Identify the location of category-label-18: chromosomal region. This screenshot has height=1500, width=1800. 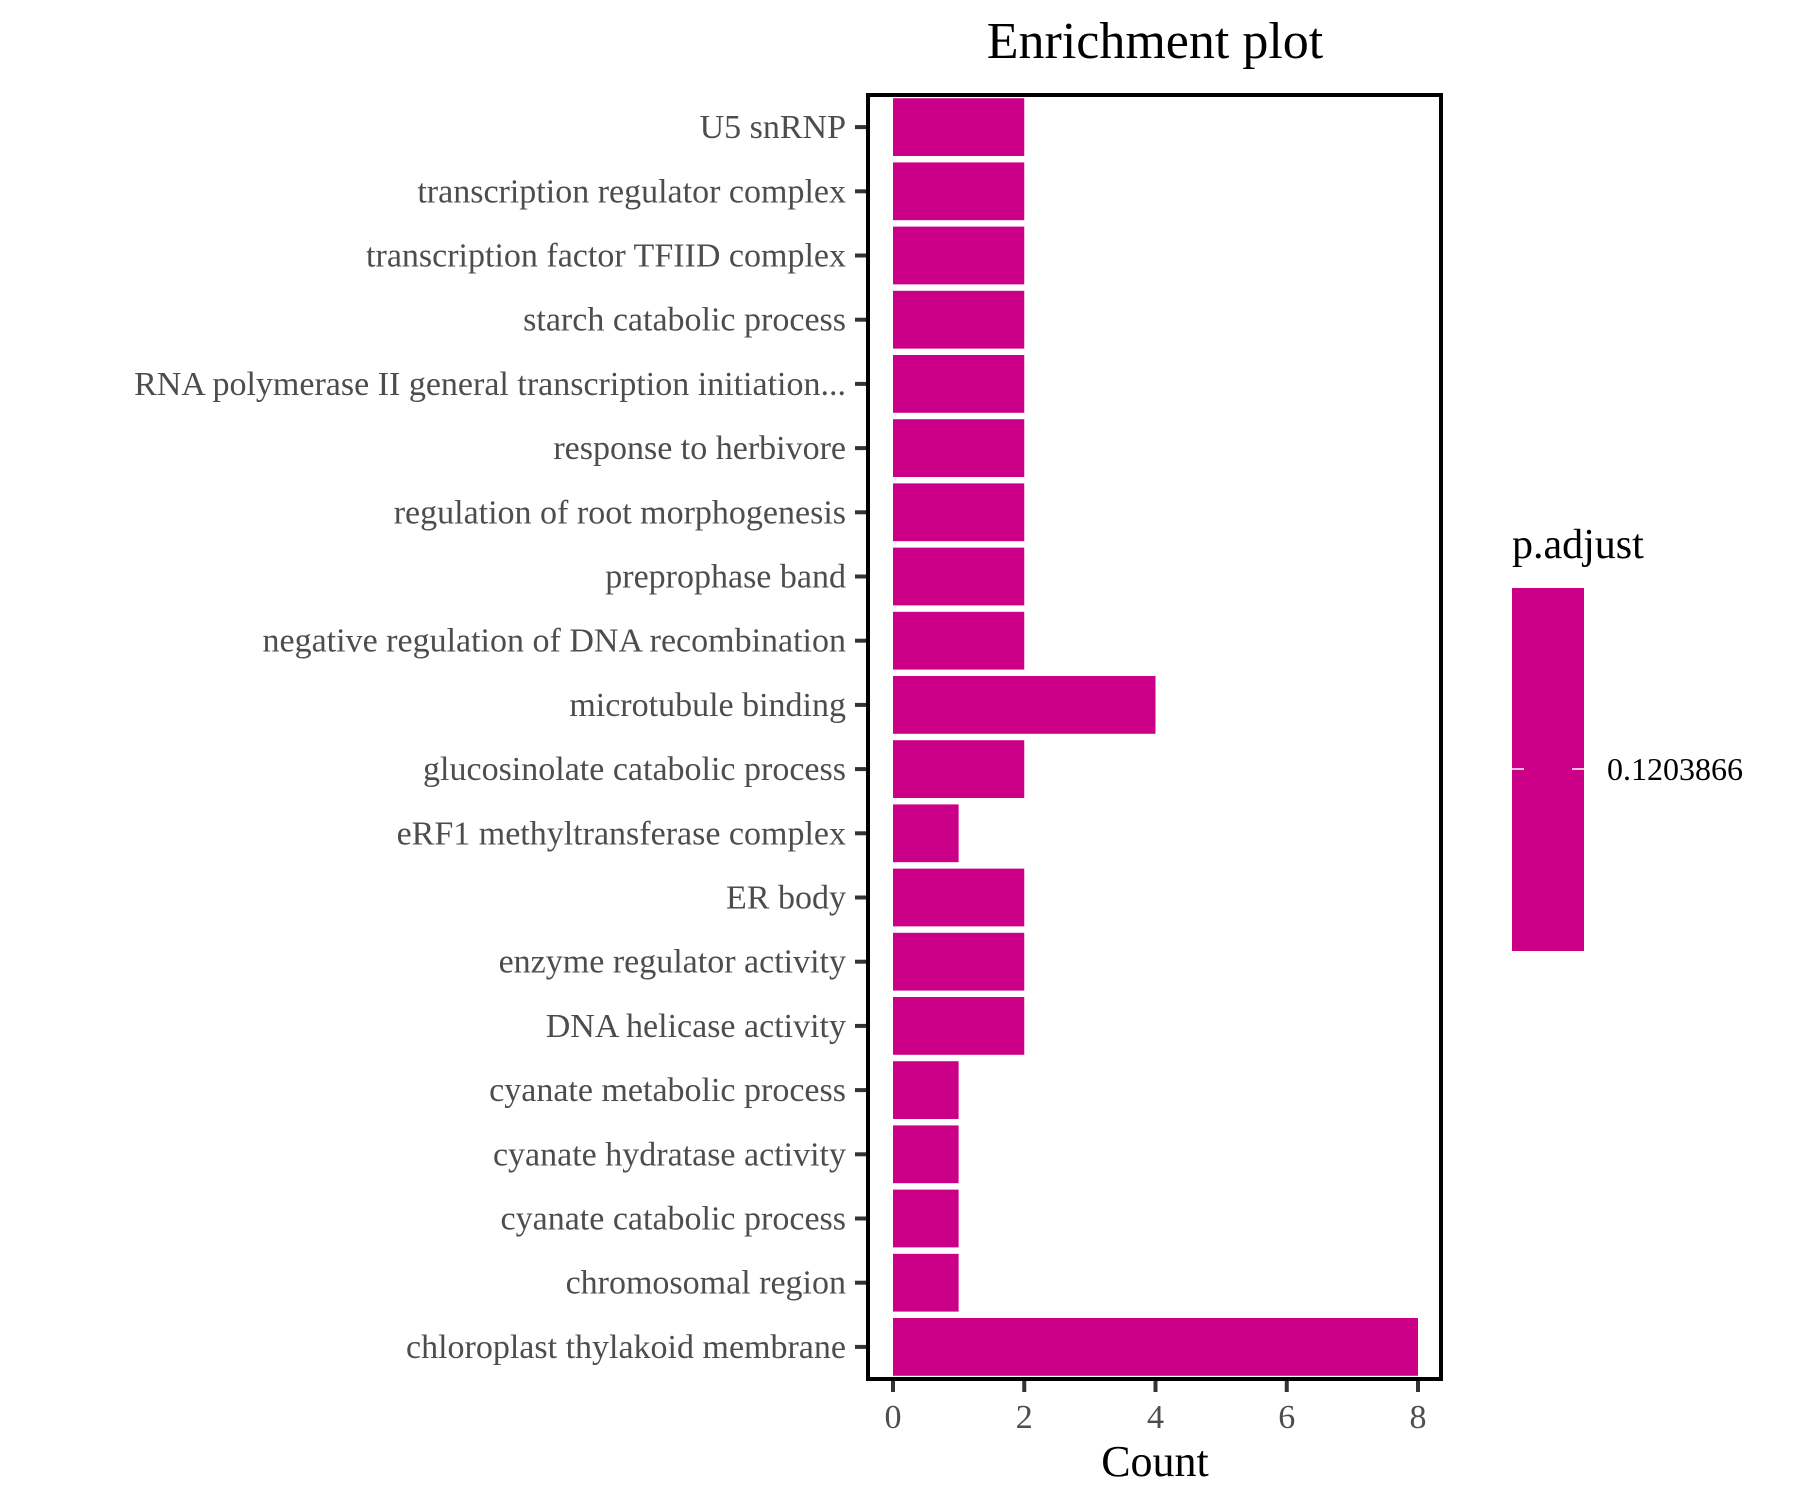
(706, 1283).